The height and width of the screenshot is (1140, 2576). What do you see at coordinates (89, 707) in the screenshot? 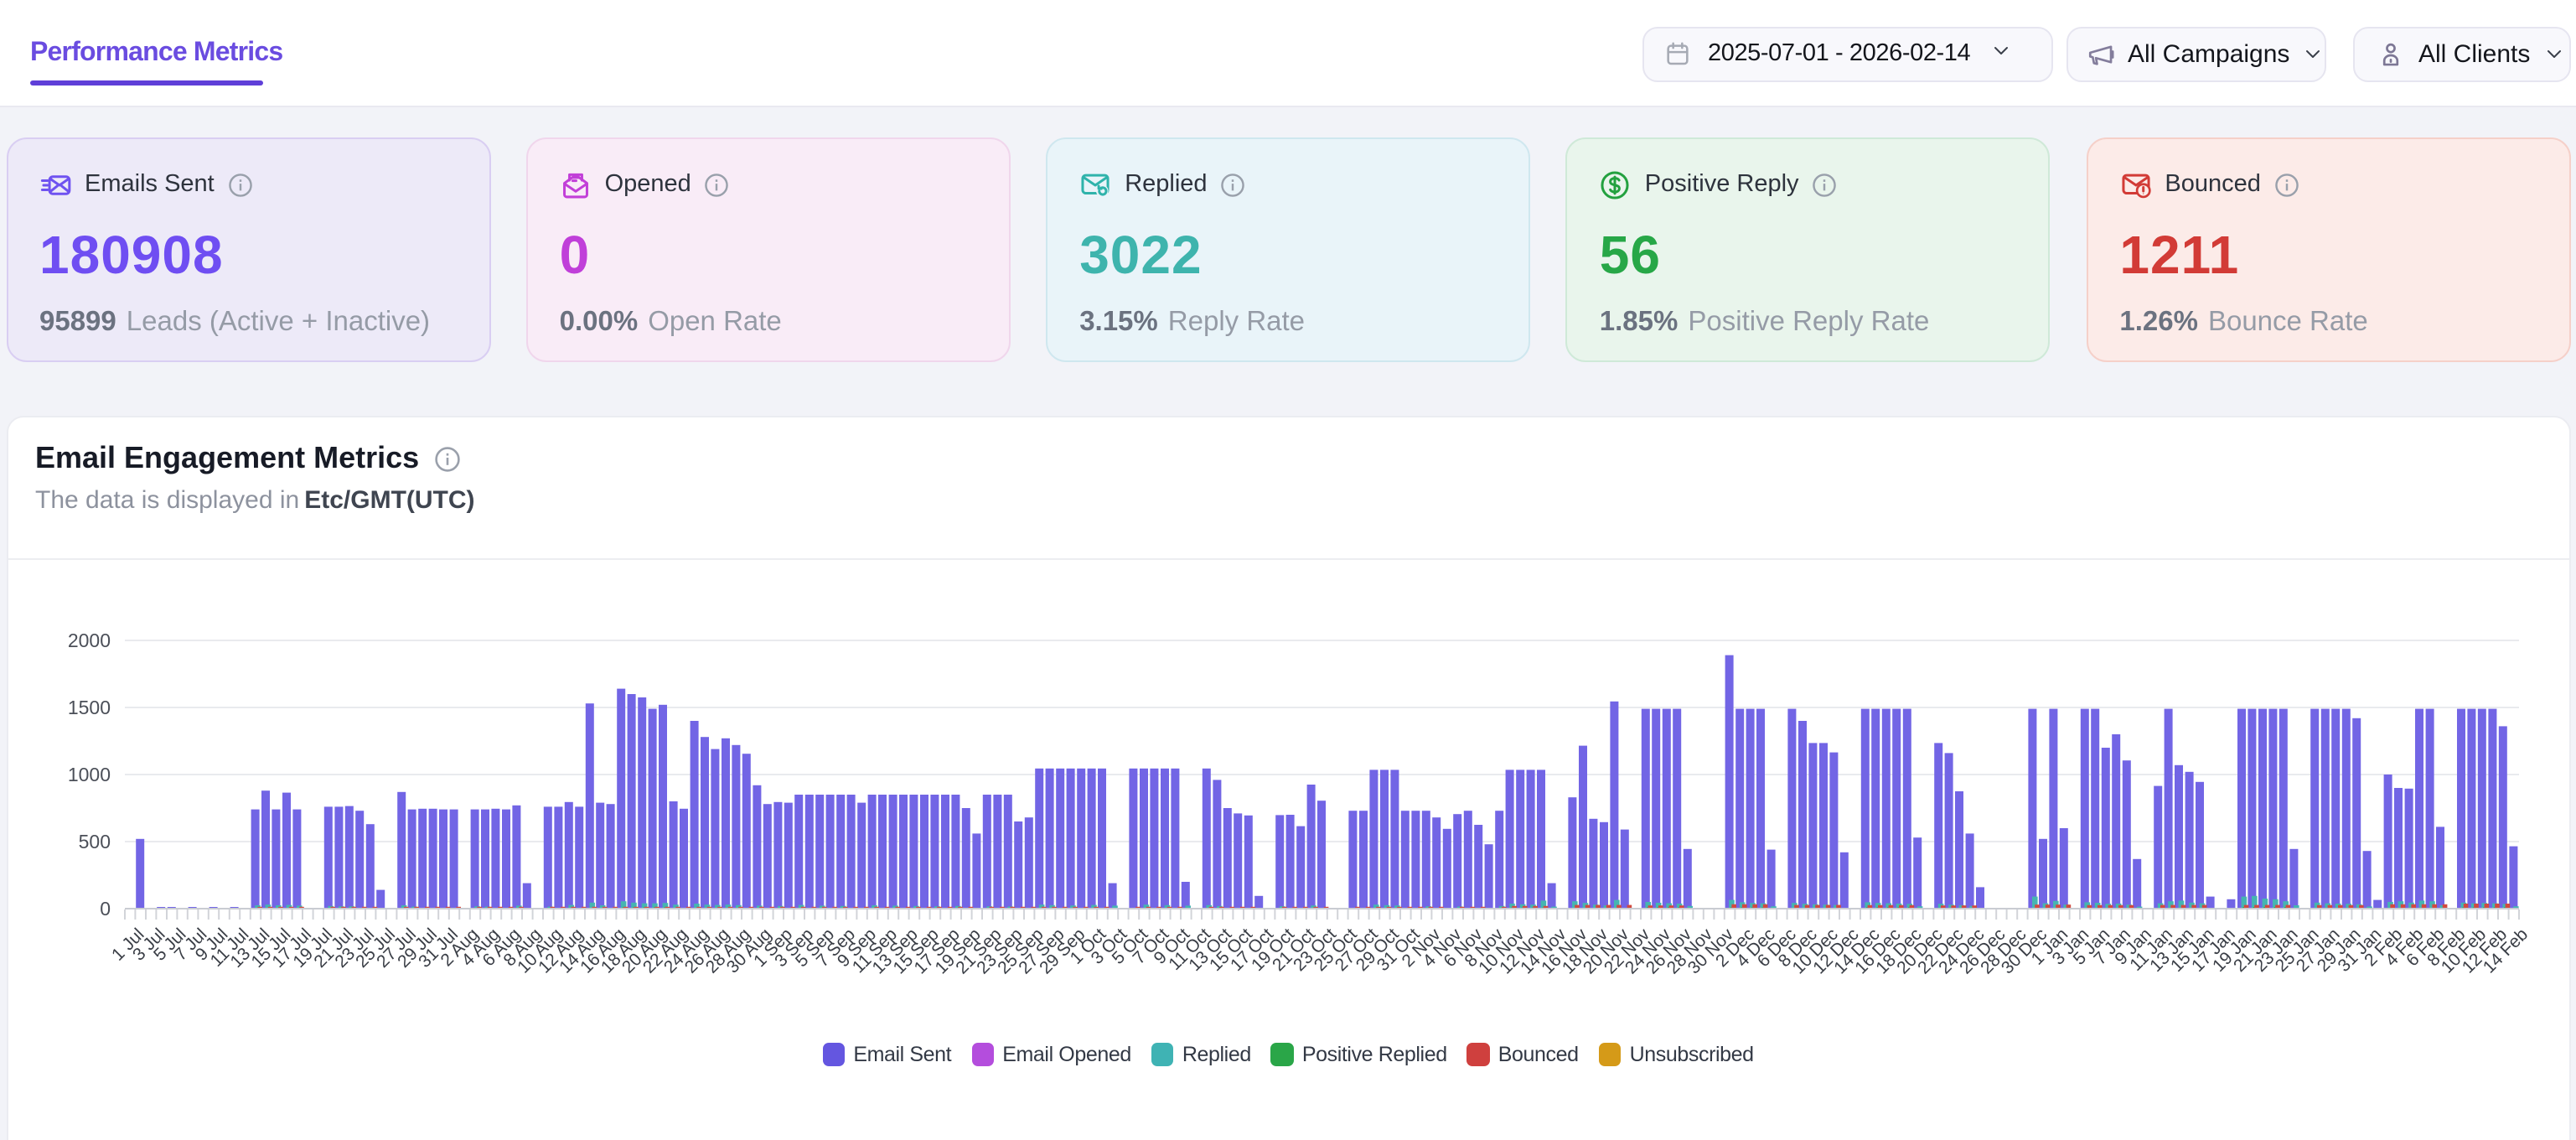
I see `svg-text: 1500` at bounding box center [89, 707].